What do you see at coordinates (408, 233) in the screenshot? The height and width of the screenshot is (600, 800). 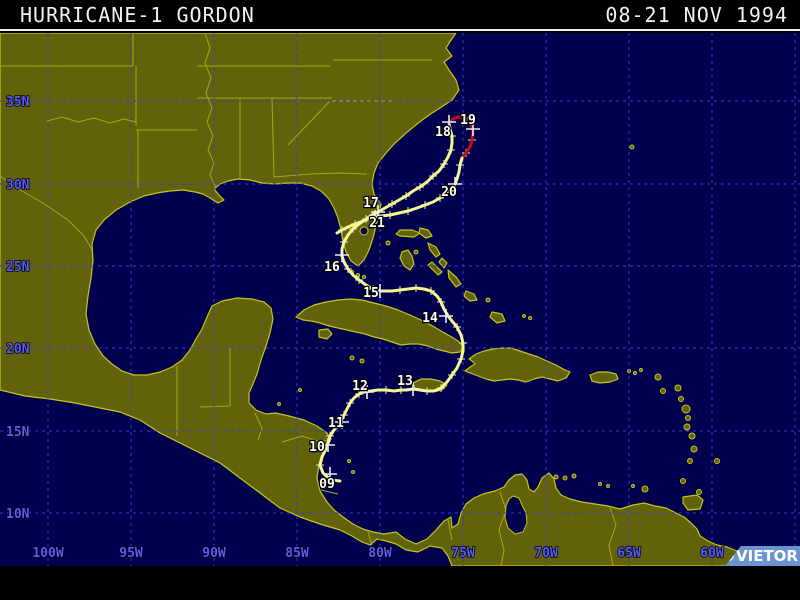 I see `land-grand-bahama` at bounding box center [408, 233].